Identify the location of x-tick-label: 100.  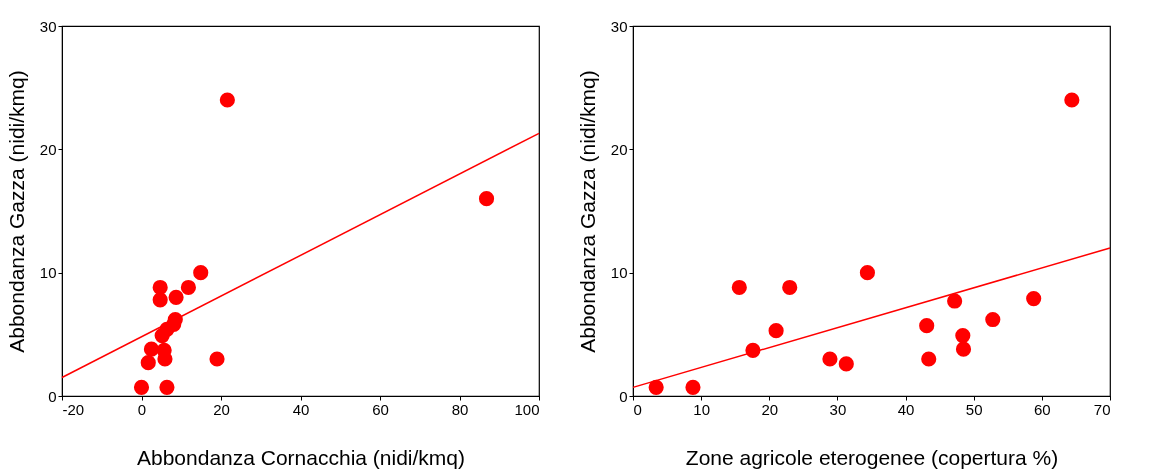
(527, 409).